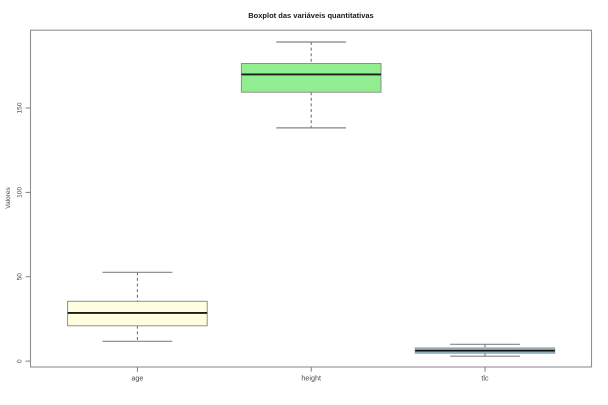 This screenshot has width=608, height=405. Describe the element at coordinates (310, 15) in the screenshot. I see `svg-text:Boxplot das variáveis quantita: Boxplot das variáveis quantitativas` at that location.